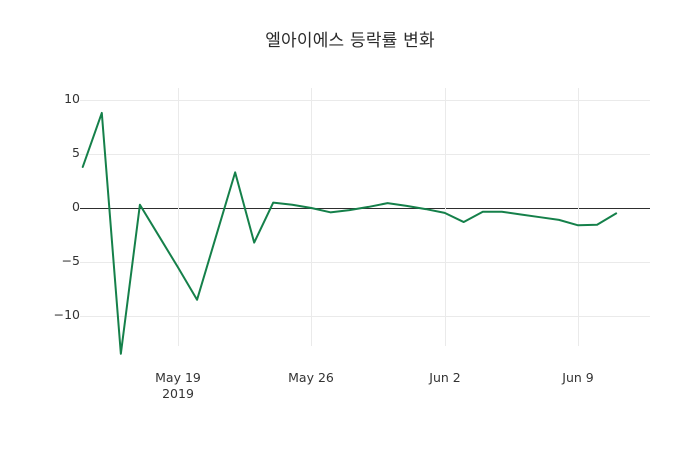  Describe the element at coordinates (350, 41) in the screenshot. I see `chart-title: 엘아이에스 등락률 변화` at that location.